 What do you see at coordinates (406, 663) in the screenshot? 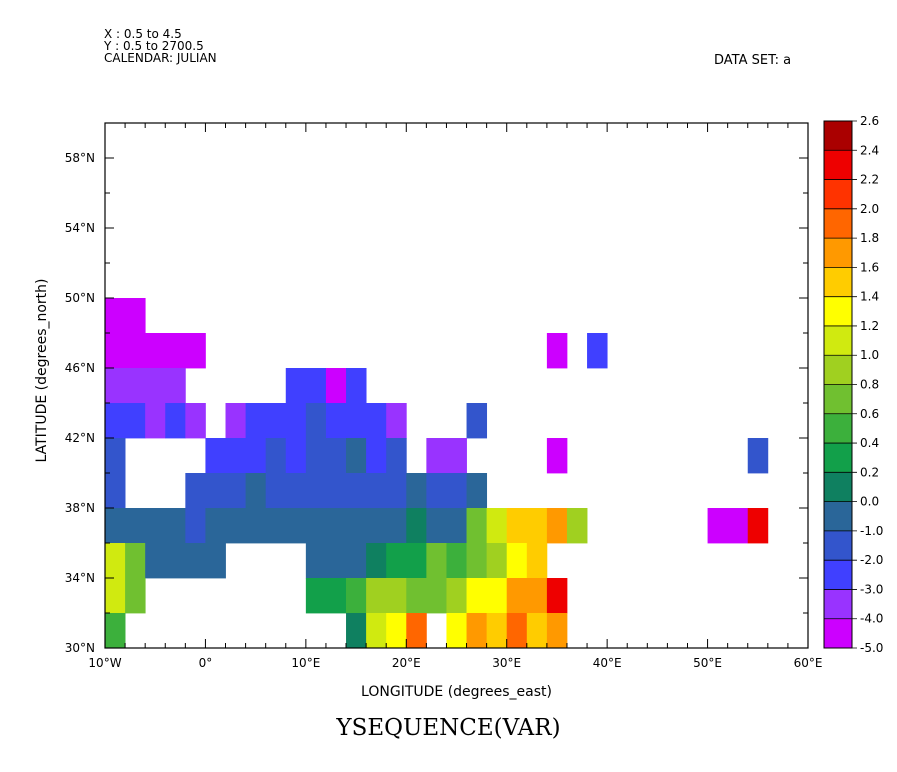
I see `x-tick-label: 20°E` at bounding box center [406, 663].